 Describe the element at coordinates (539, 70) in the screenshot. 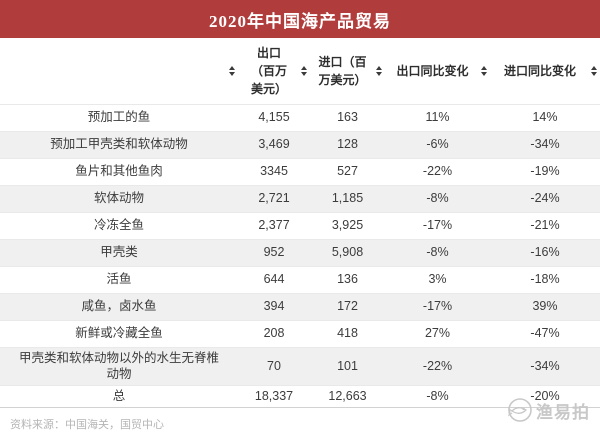

I see `column-header-import-change-label: 进口同比变化` at that location.